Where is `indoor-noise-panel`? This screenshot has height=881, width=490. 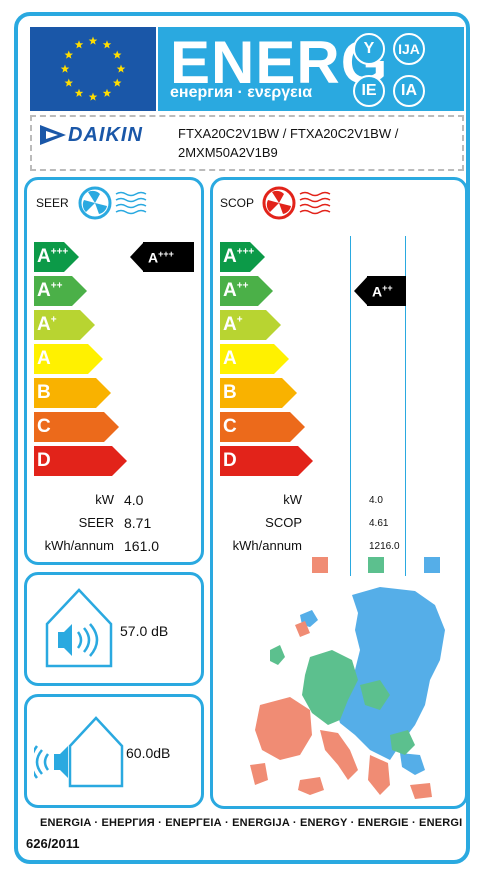 indoor-noise-panel is located at coordinates (114, 629).